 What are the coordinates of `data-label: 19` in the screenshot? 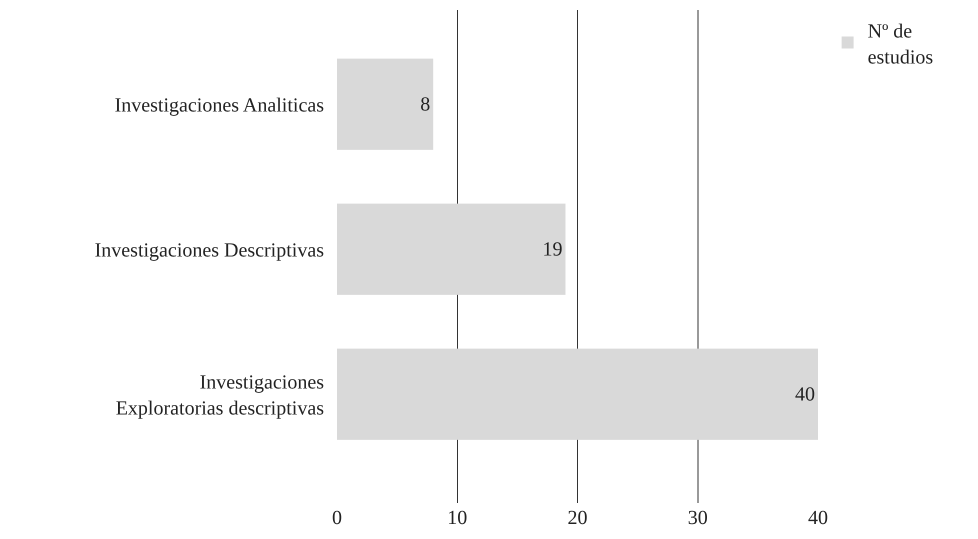 It's located at (552, 249).